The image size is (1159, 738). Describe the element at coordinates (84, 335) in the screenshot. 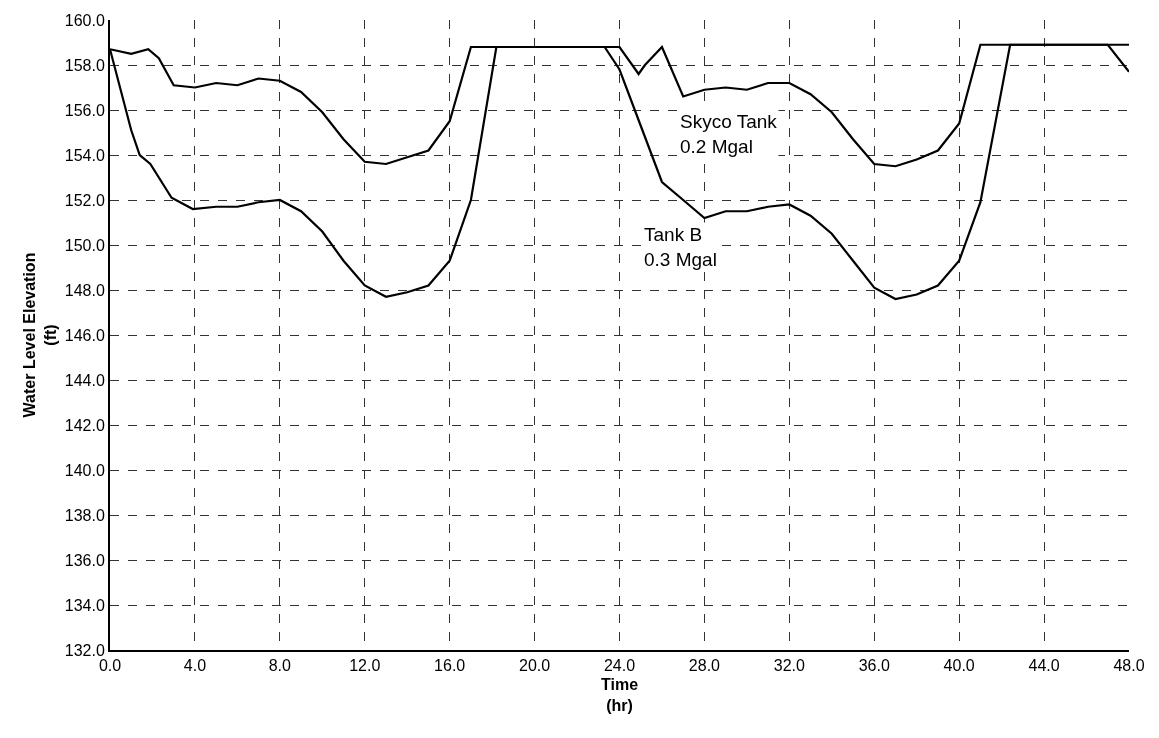

I see `y-tick-label: 146.0` at that location.